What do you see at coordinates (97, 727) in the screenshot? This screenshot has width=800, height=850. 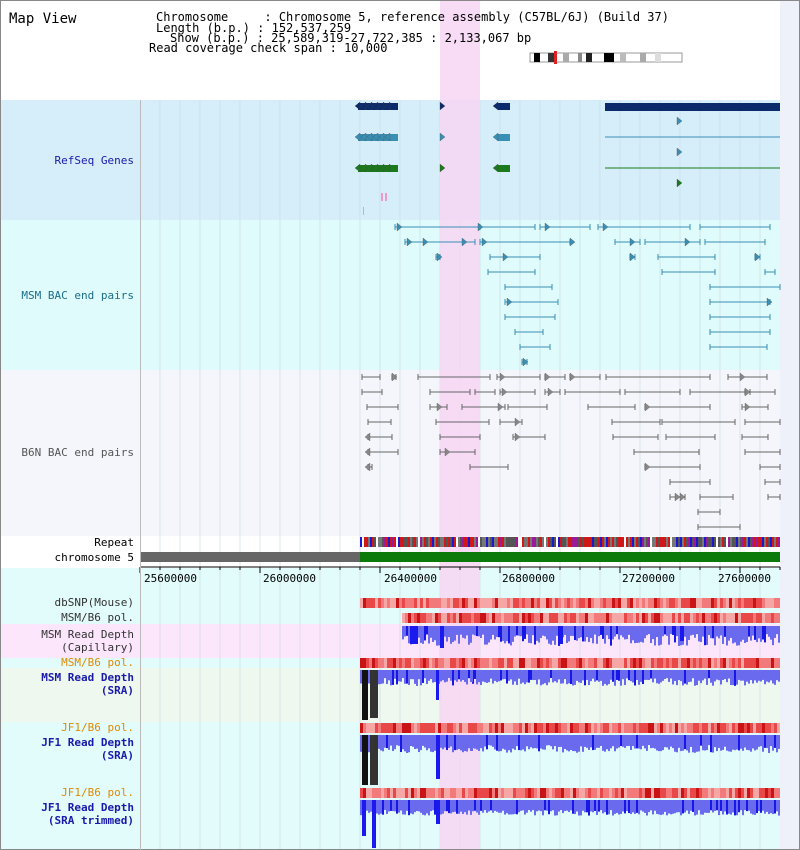 I see `track-label-jf1-b6-pol-1: JF1/B6 pol.` at bounding box center [97, 727].